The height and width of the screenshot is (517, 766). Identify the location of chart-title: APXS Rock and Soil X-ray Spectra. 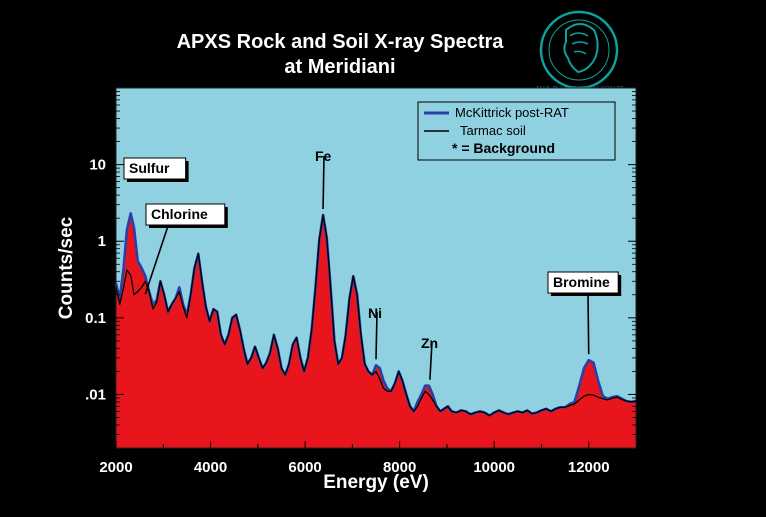
(341, 42).